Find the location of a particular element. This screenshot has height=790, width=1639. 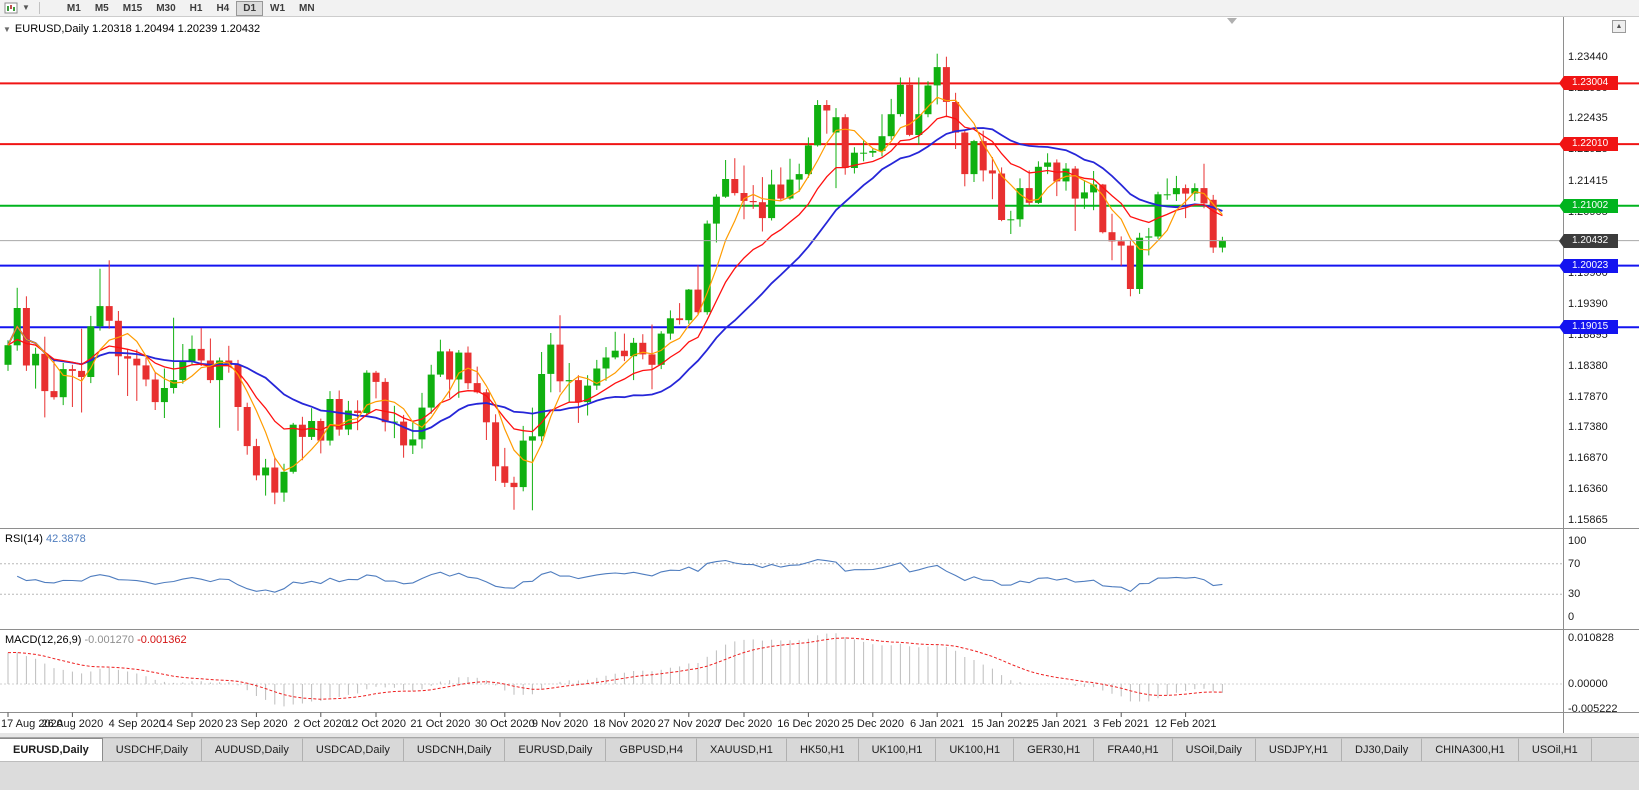

rsi-value: 42.3878 is located at coordinates (65, 539).